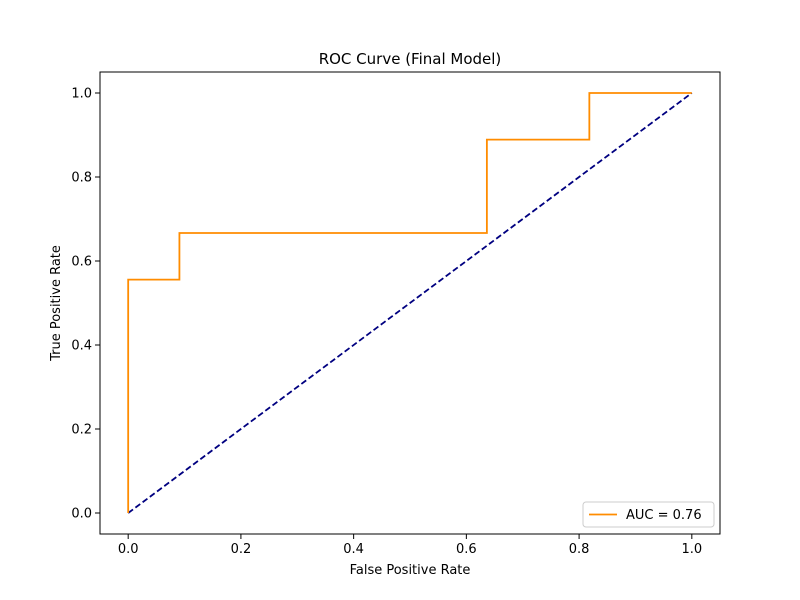 The width and height of the screenshot is (800, 600). I want to click on x-tick-label: 1.0, so click(691, 549).